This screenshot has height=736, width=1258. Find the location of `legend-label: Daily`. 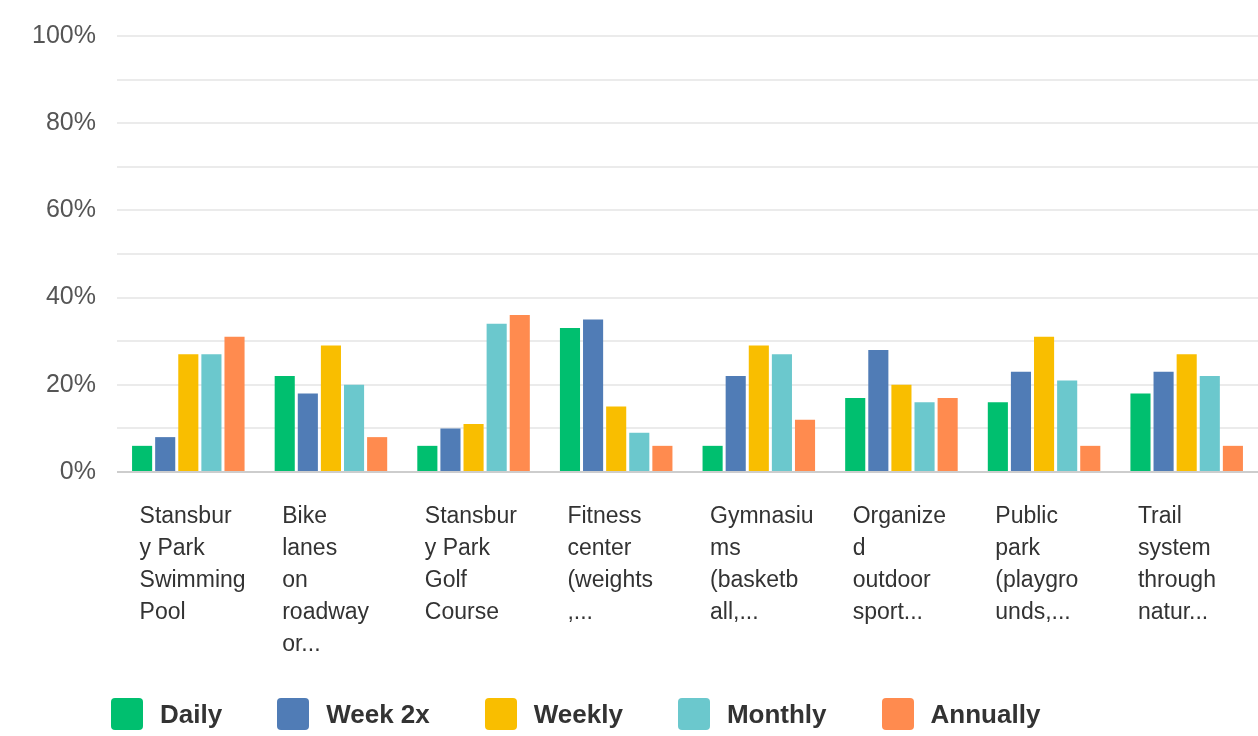

legend-label: Daily is located at coordinates (191, 714).